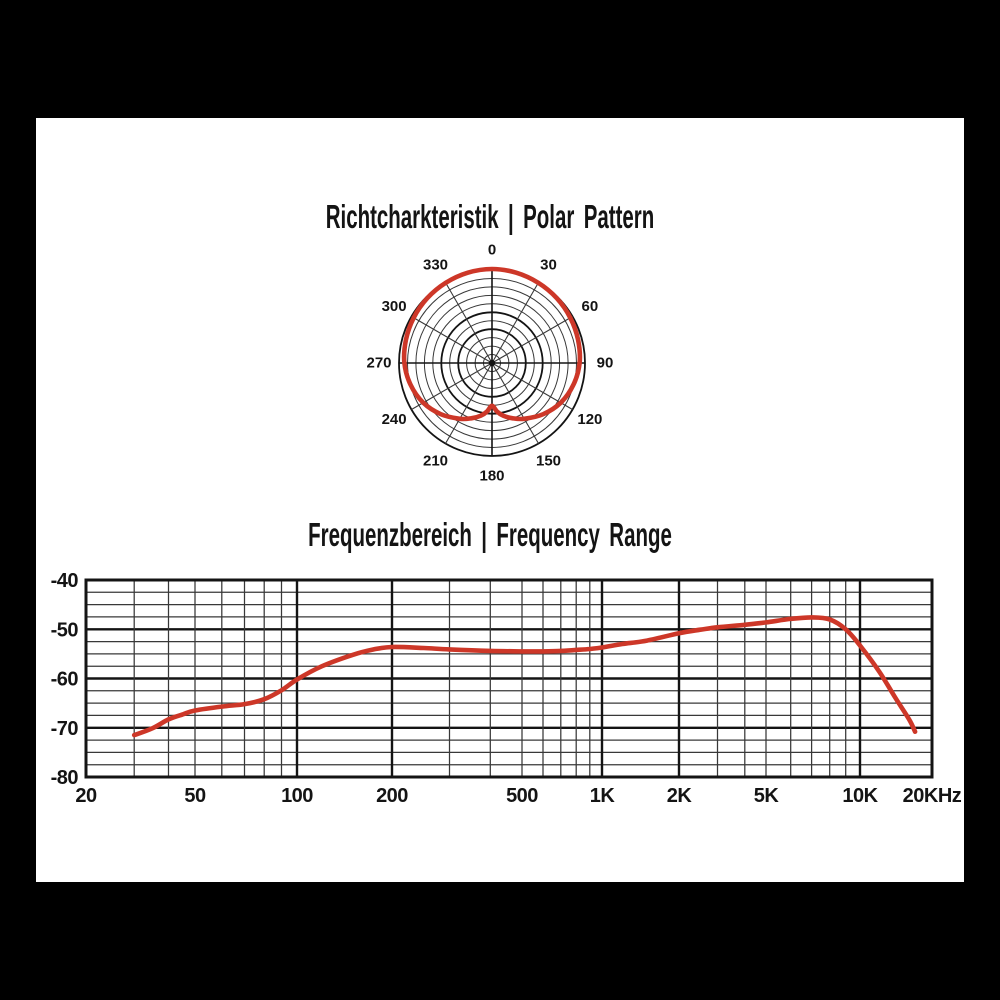 This screenshot has width=1000, height=1000. I want to click on freq-y-tick-label: -70, so click(65, 729).